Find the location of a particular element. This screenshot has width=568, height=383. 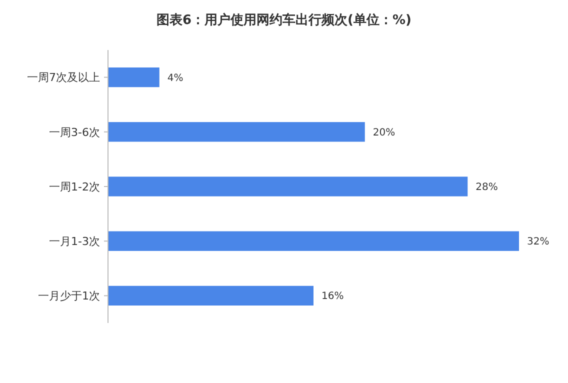

y-tick-label: 一周3-6次 is located at coordinates (74, 132).